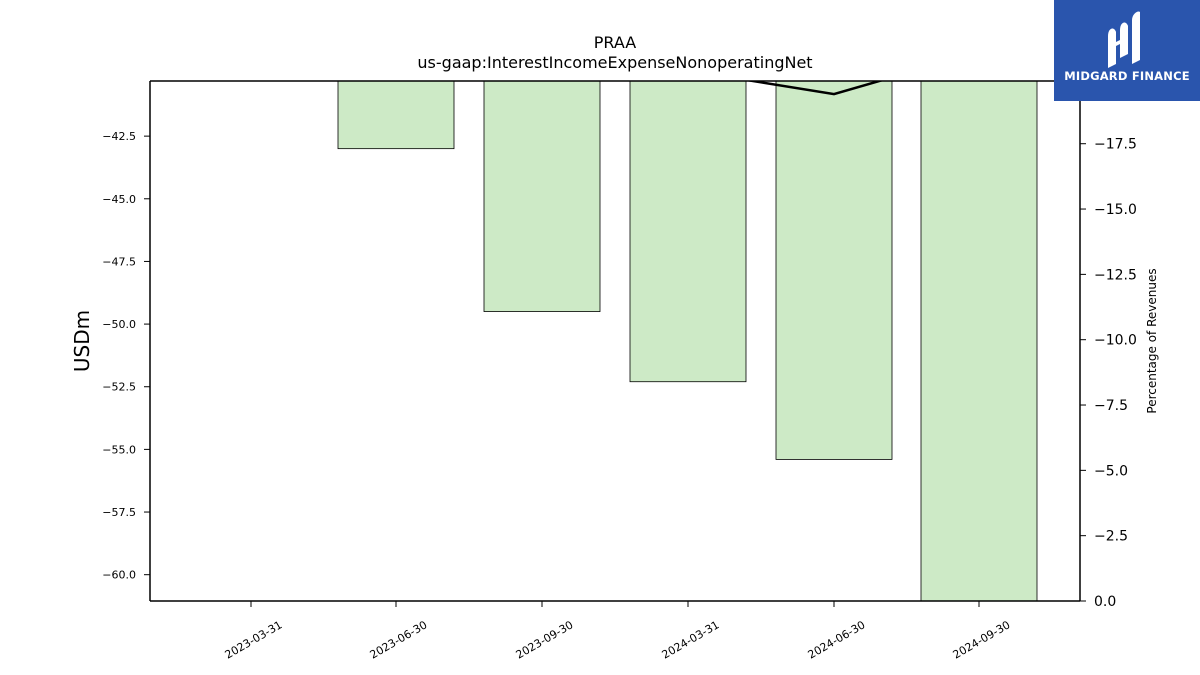 The height and width of the screenshot is (675, 1200). Describe the element at coordinates (1152, 340) in the screenshot. I see `y2-axis-label: Percentage of Revenues` at that location.